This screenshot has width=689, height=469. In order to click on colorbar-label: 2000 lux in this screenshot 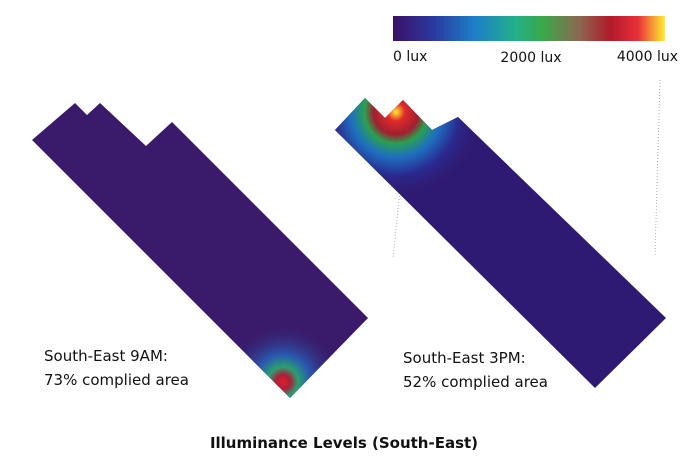, I will do `click(530, 58)`.